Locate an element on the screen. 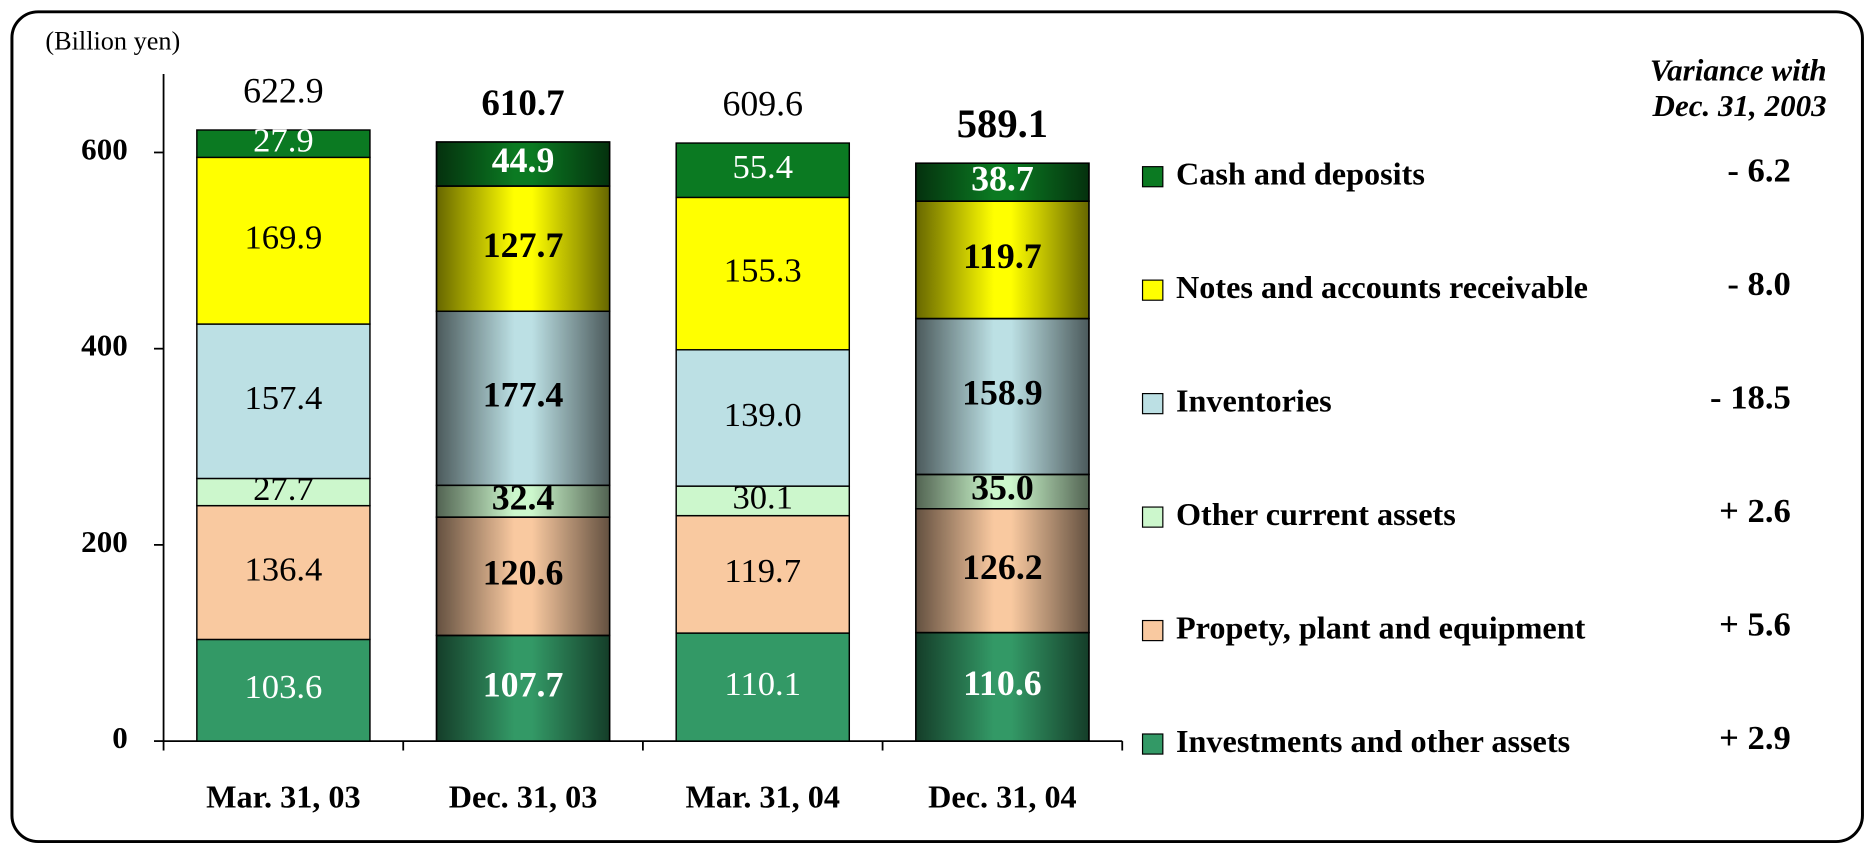 Image resolution: width=1872 pixels, height=851 pixels. variance-value: - 18.5 is located at coordinates (1750, 398).